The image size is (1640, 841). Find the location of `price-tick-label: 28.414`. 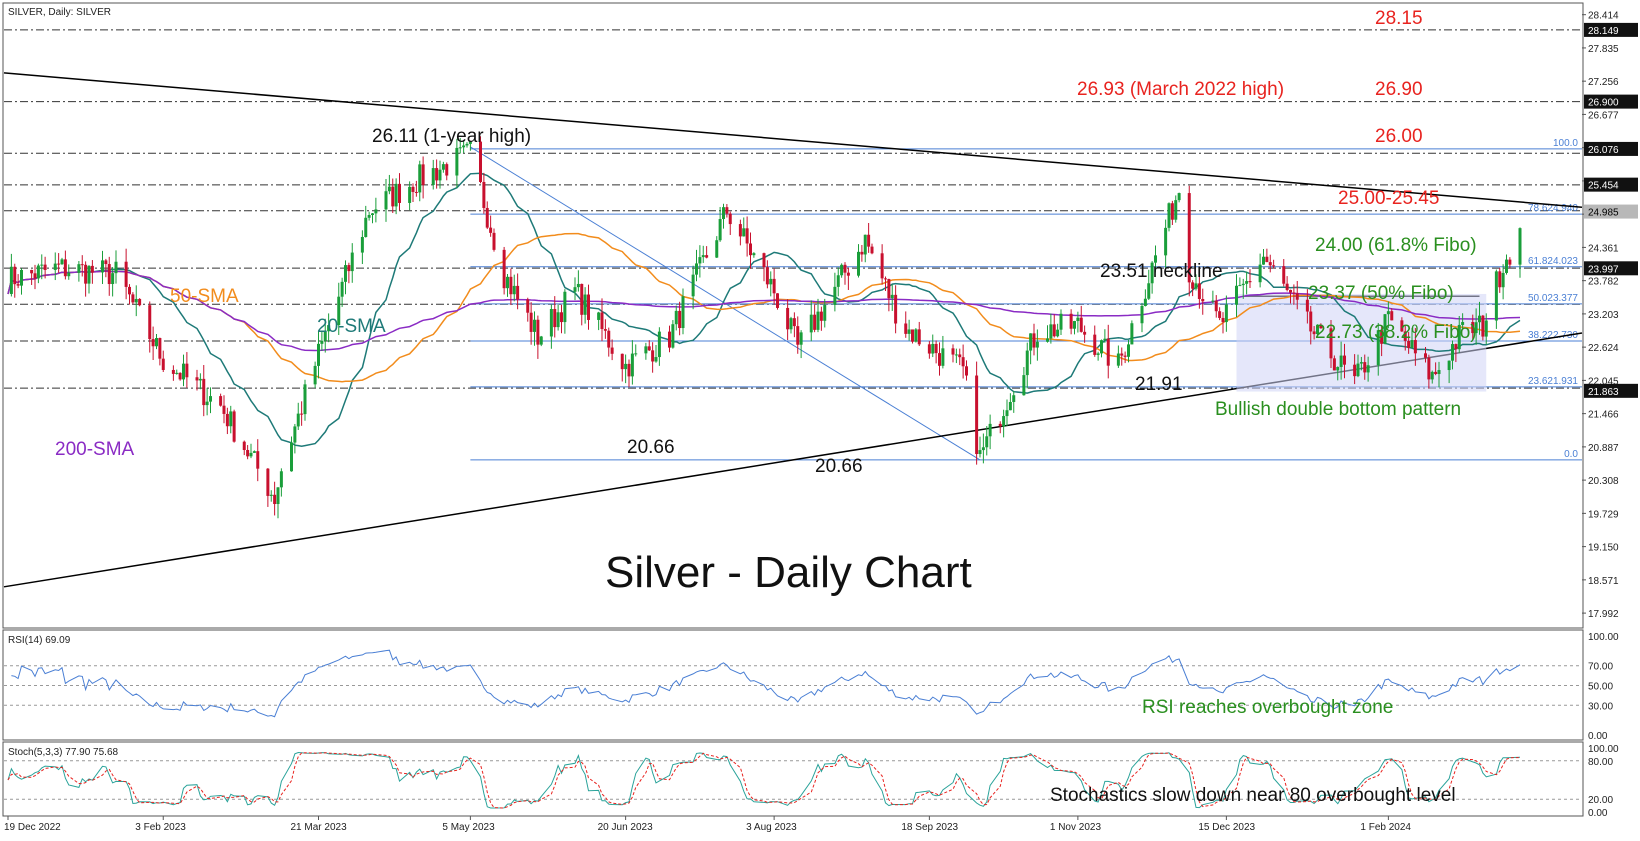

price-tick-label: 28.414 is located at coordinates (1603, 16).